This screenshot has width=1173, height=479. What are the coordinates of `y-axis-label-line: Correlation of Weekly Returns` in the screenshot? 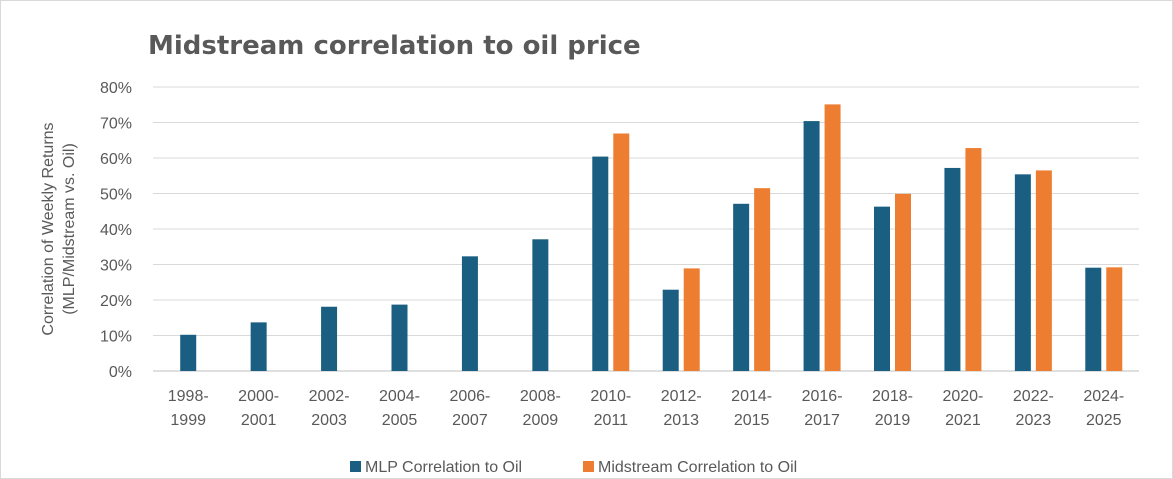 It's located at (48, 228).